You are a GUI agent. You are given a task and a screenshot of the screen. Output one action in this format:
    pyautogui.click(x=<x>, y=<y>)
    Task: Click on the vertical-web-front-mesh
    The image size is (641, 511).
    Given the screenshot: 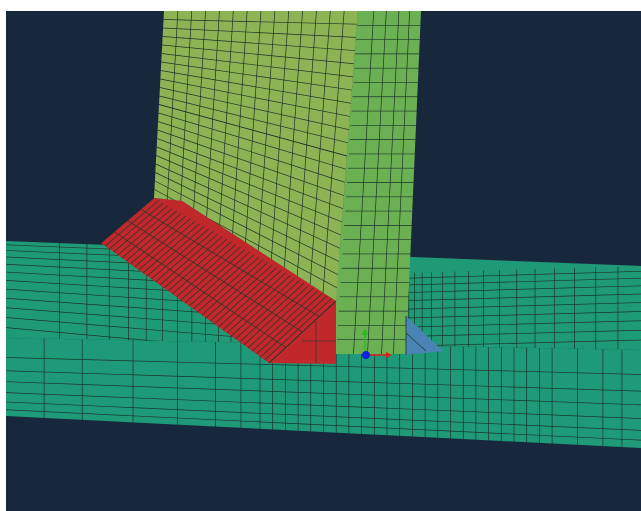 What is the action you would take?
    pyautogui.click(x=378, y=183)
    